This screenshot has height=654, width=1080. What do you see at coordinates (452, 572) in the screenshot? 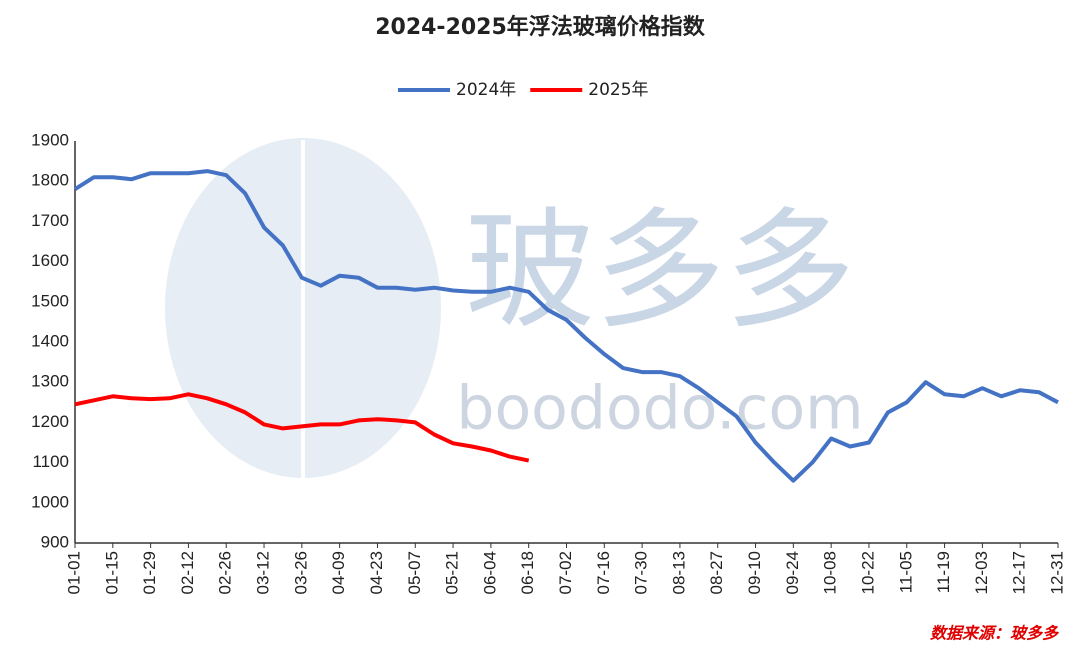
I see `x-tick-label: 05-21` at bounding box center [452, 572].